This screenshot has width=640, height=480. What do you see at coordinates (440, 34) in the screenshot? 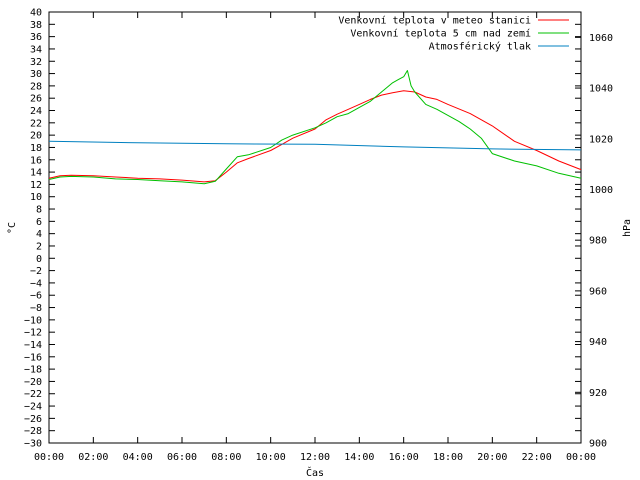
I see `legend-label-1: Venkovní teplota 5 cm nad zemí` at bounding box center [440, 34].